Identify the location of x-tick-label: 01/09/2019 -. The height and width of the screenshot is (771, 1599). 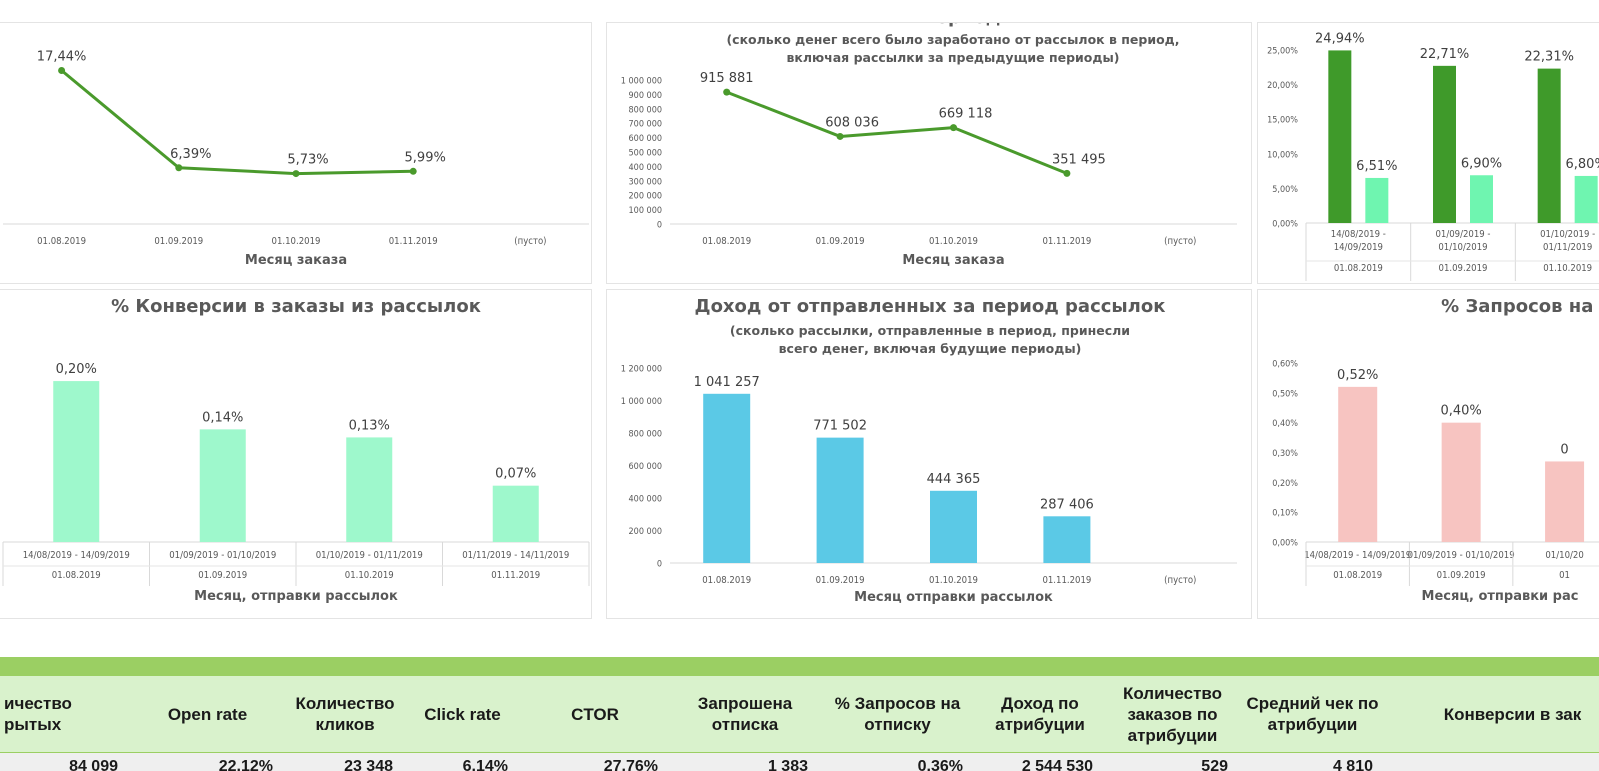
(1462, 234).